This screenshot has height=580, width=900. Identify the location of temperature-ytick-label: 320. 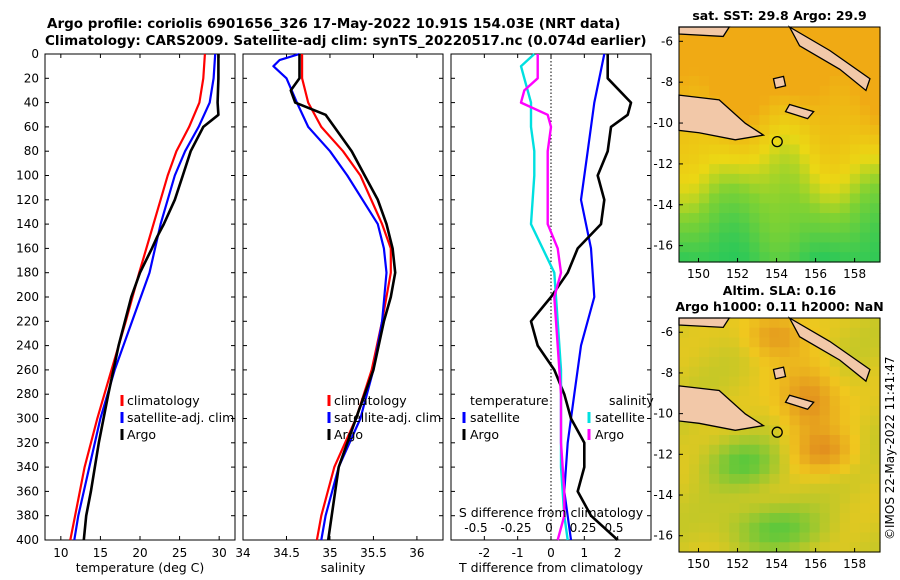
(27, 443).